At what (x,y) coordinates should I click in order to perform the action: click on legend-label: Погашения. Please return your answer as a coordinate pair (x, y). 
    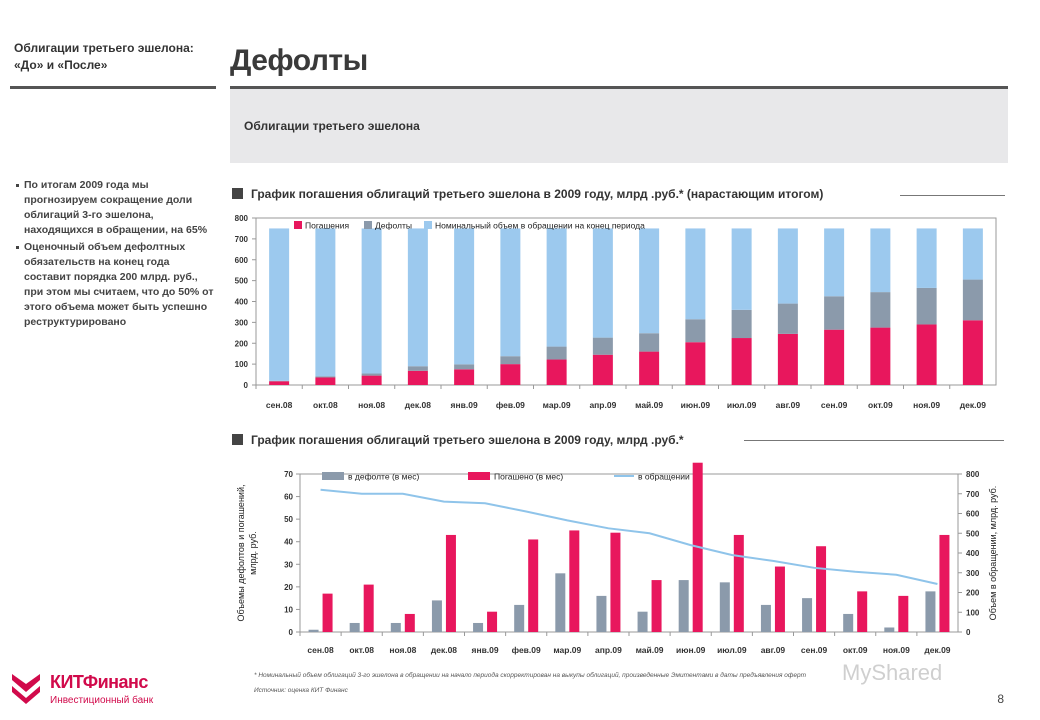
    Looking at the image, I should click on (327, 226).